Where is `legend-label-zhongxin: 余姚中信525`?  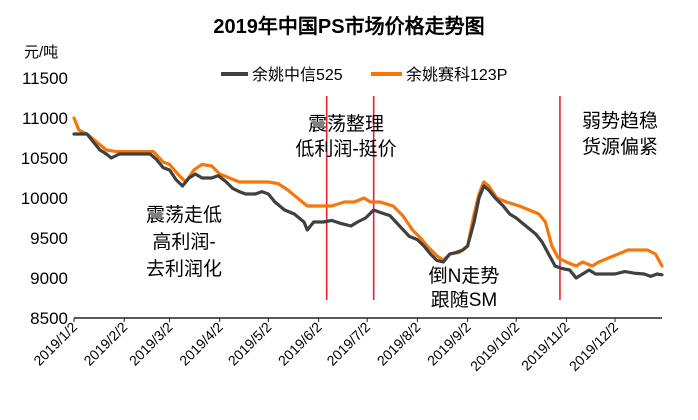
legend-label-zhongxin: 余姚中信525 is located at coordinates (297, 74).